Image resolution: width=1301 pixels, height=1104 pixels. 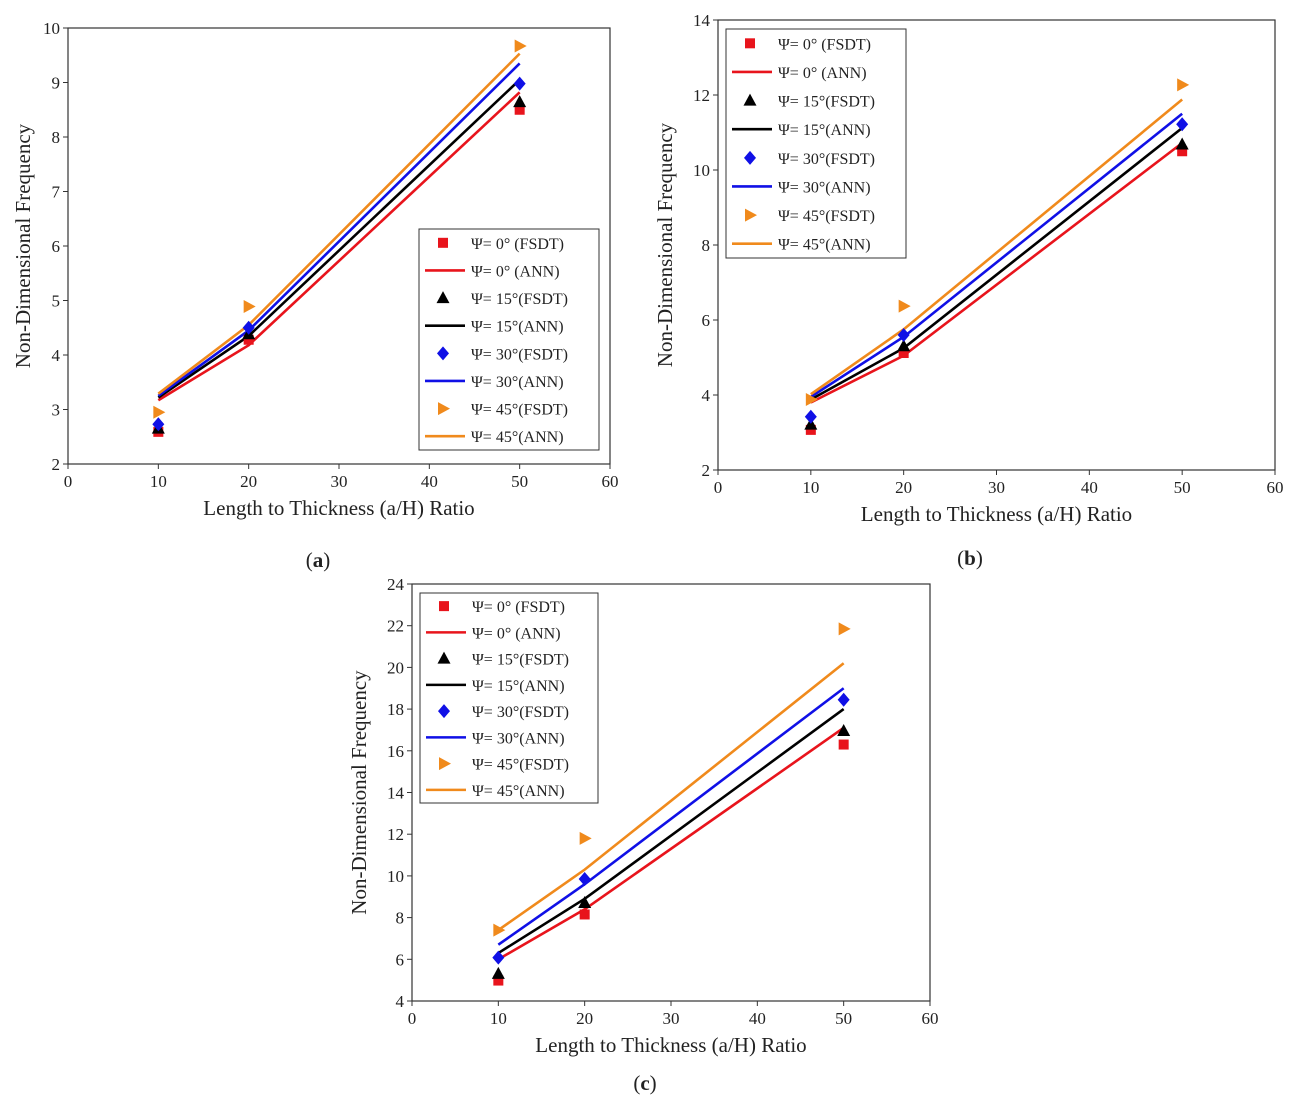 I want to click on panel-label-letter: c, so click(x=644, y=1083).